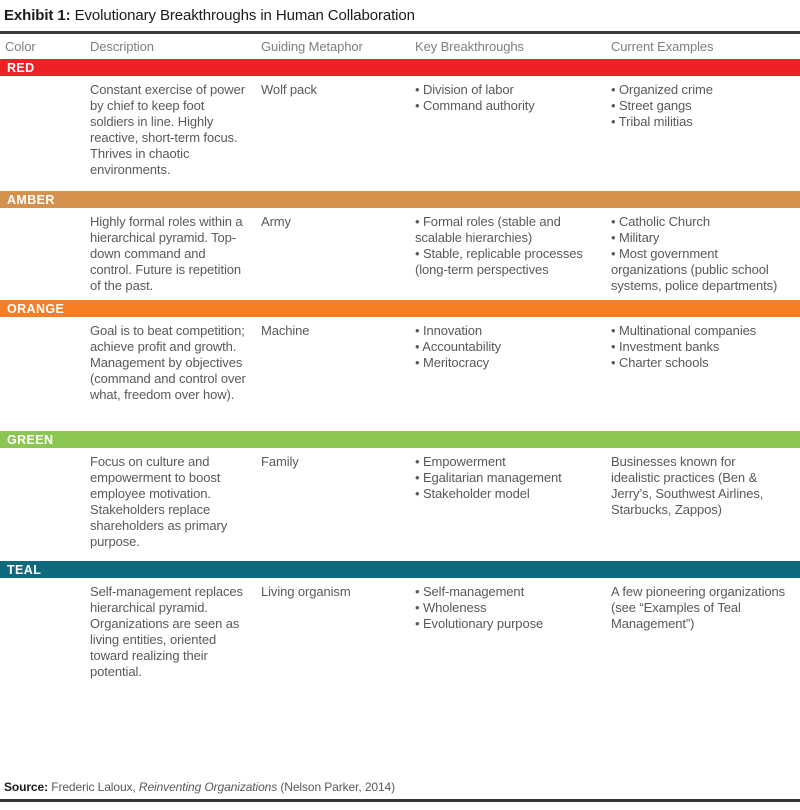 The width and height of the screenshot is (800, 810). Describe the element at coordinates (208, 787) in the screenshot. I see `source-work-title: Reinventing Organizations` at that location.